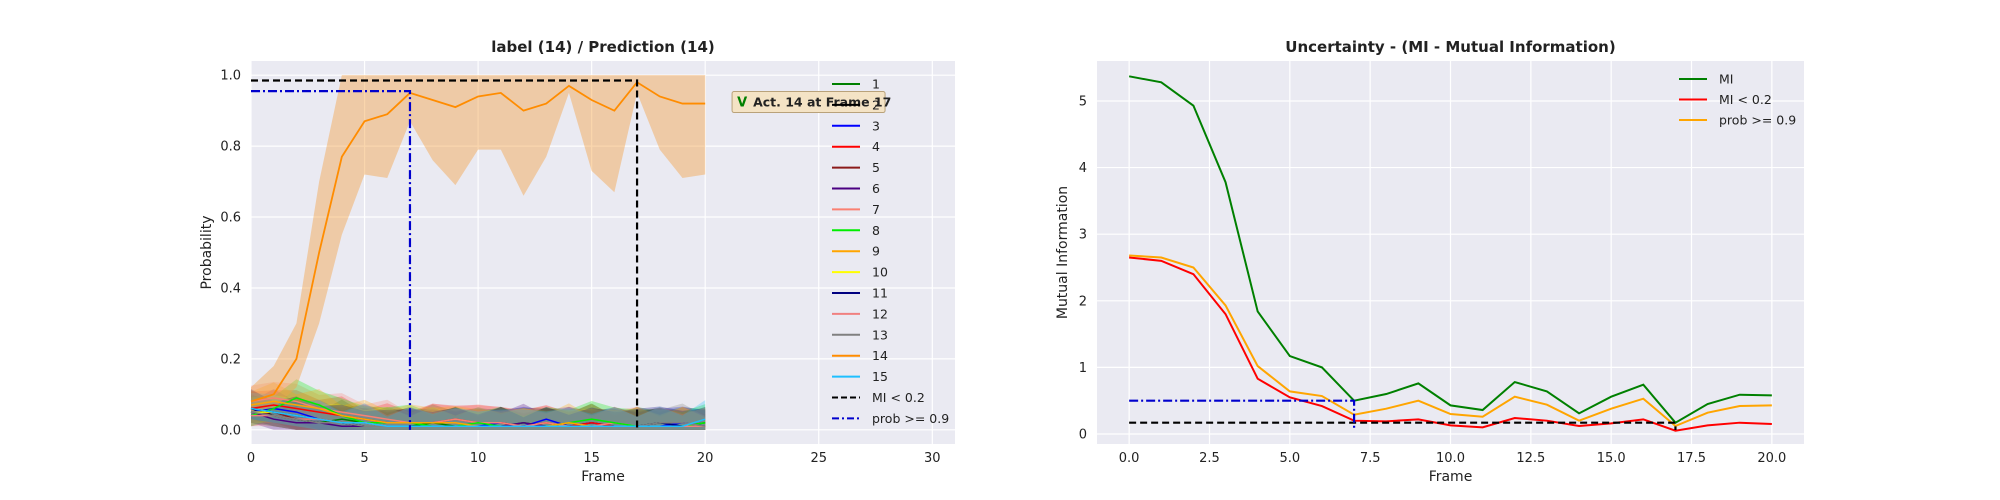 Image resolution: width=2000 pixels, height=500 pixels. What do you see at coordinates (1083, 301) in the screenshot?
I see `y-tick-label: 2` at bounding box center [1083, 301].